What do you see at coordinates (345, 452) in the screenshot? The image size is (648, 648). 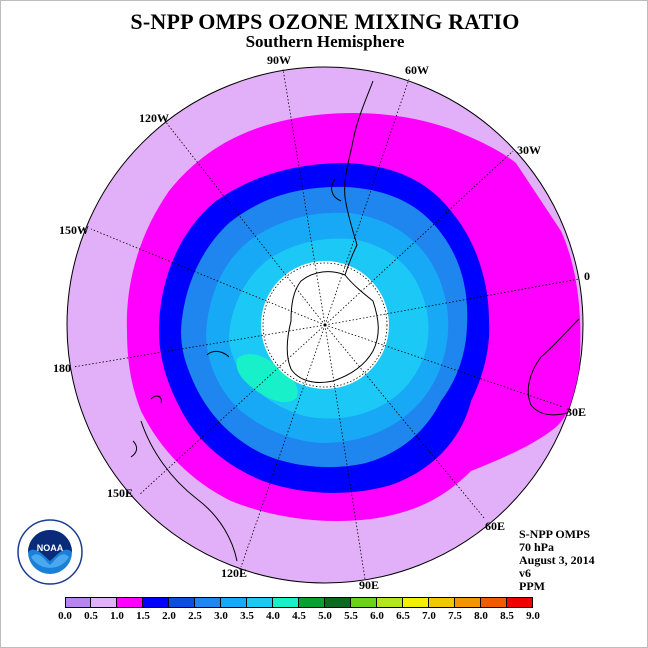 I see `meridian-90e` at bounding box center [345, 452].